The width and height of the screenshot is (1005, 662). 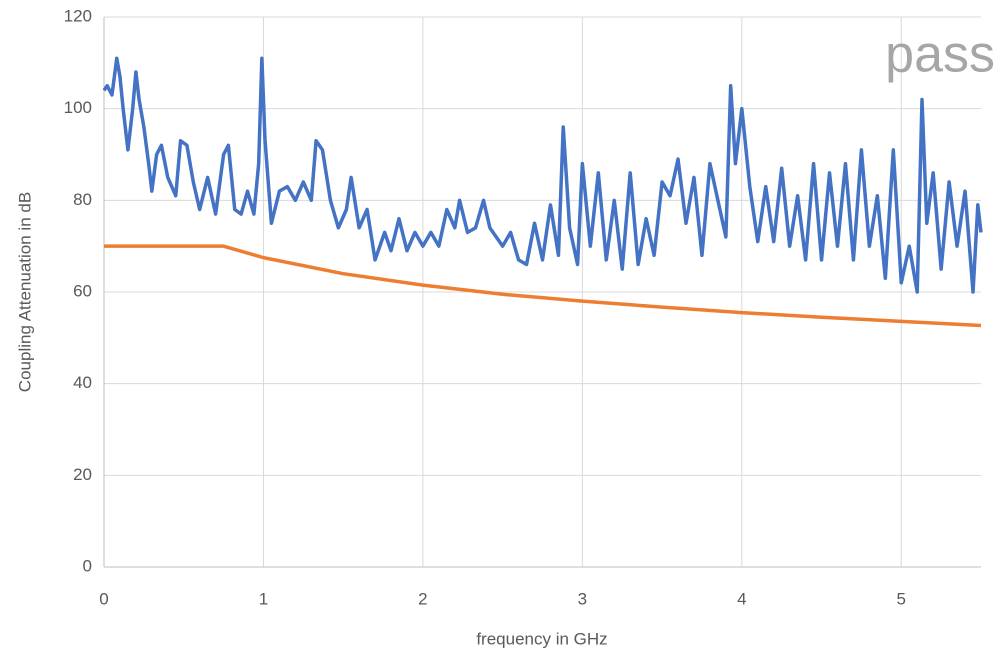 I want to click on x-axis-title: frequency in GHz, so click(x=541, y=638).